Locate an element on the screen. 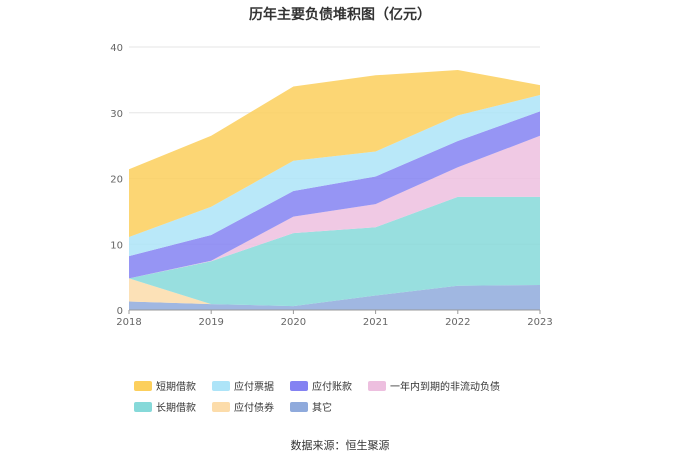 Image resolution: width=680 pixels, height=460 pixels. x-tick-label: 2019 is located at coordinates (210, 322).